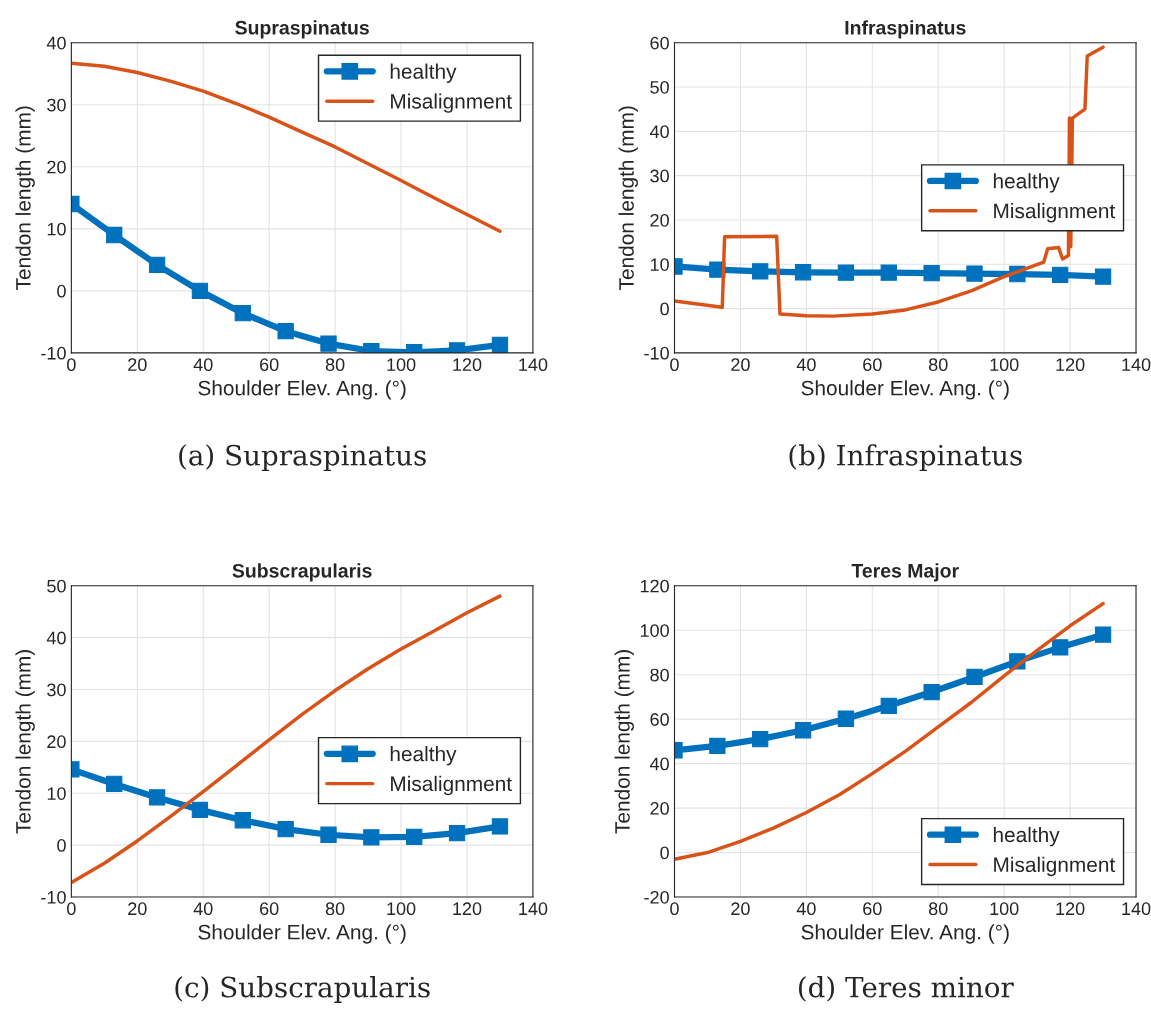 This screenshot has width=1151, height=1017. What do you see at coordinates (533, 365) in the screenshot?
I see `x-tick-label: 140` at bounding box center [533, 365].